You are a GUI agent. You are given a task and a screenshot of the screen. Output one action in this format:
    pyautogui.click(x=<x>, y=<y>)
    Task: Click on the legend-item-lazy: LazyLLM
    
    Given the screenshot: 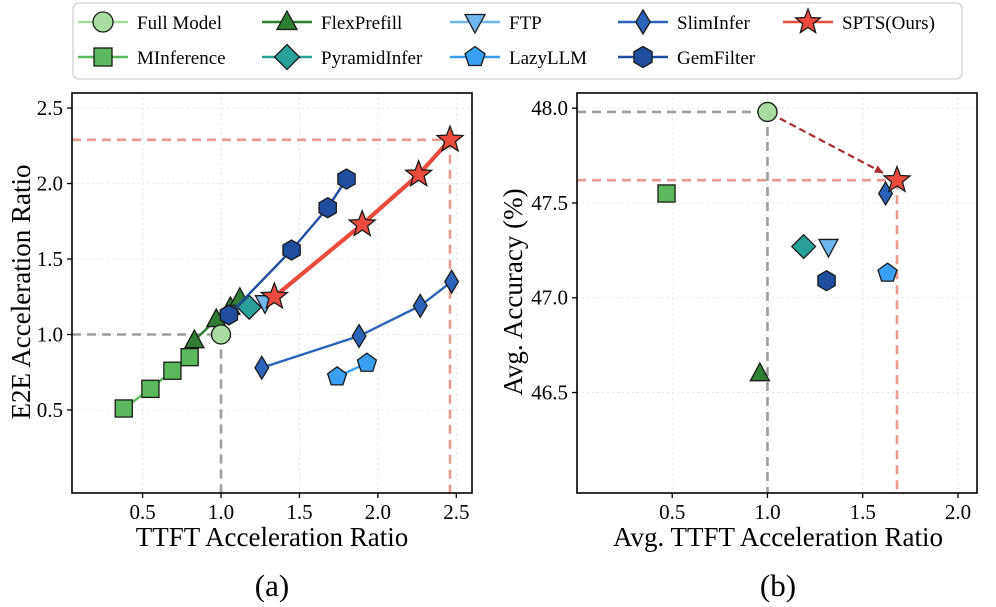 What is the action you would take?
    pyautogui.click(x=518, y=57)
    